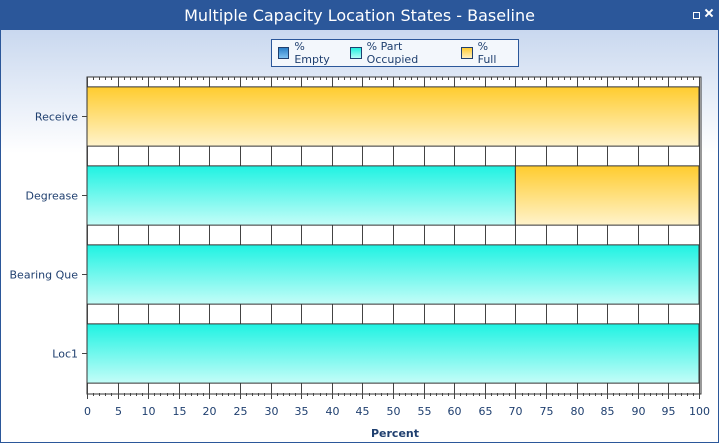 The image size is (719, 443). I want to click on x-tick-label: 50, so click(394, 411).